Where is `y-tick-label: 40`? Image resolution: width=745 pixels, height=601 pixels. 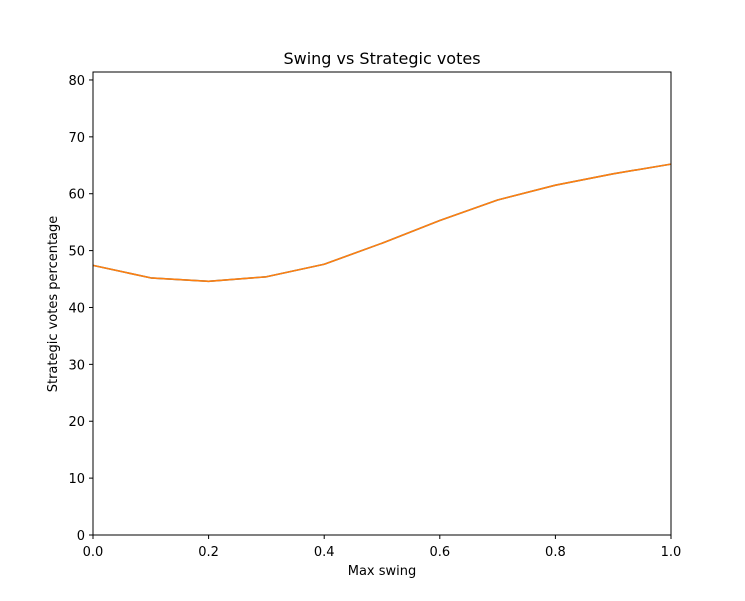
y-tick-label: 40 is located at coordinates (76, 308).